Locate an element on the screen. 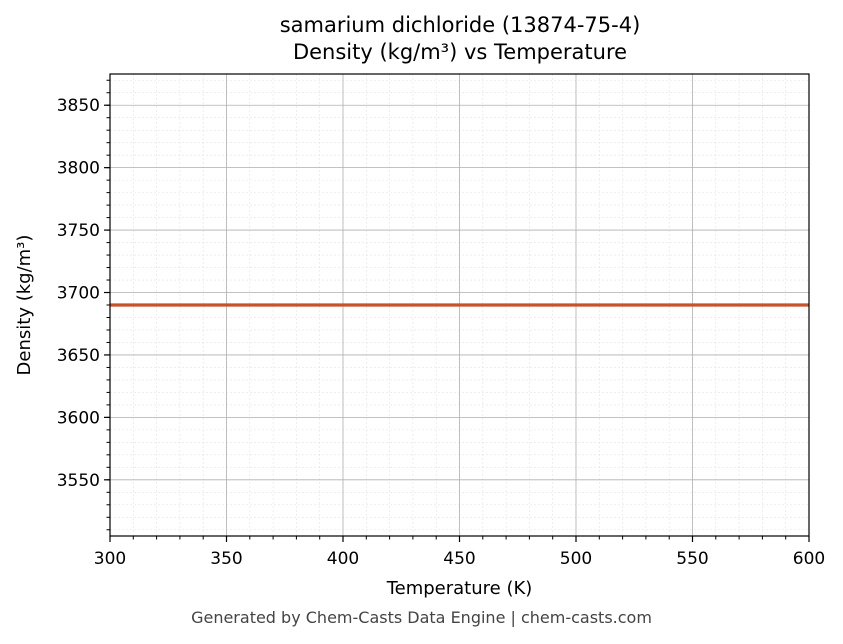  y-tick-label: 3600 is located at coordinates (78, 418).